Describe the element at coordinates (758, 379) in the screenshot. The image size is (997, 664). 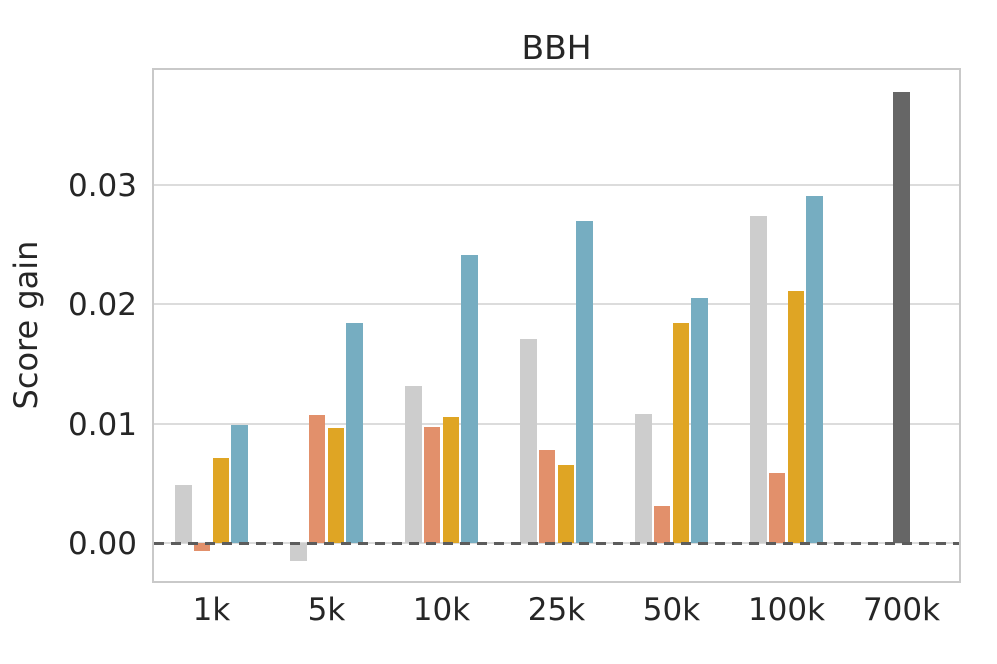
I see `bar-100k-gray` at that location.